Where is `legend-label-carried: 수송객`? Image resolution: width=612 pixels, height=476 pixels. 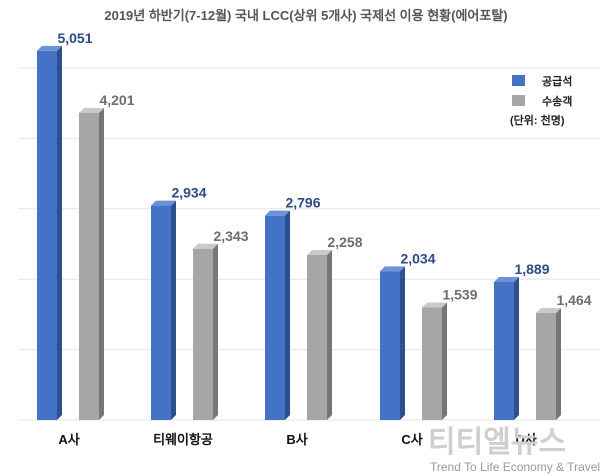 legend-label-carried: 수송객 is located at coordinates (557, 101).